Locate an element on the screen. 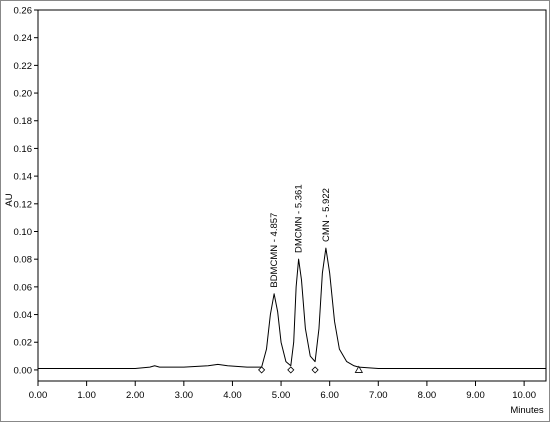 The width and height of the screenshot is (550, 422). y-tick-label: 0.26 is located at coordinates (23, 11).